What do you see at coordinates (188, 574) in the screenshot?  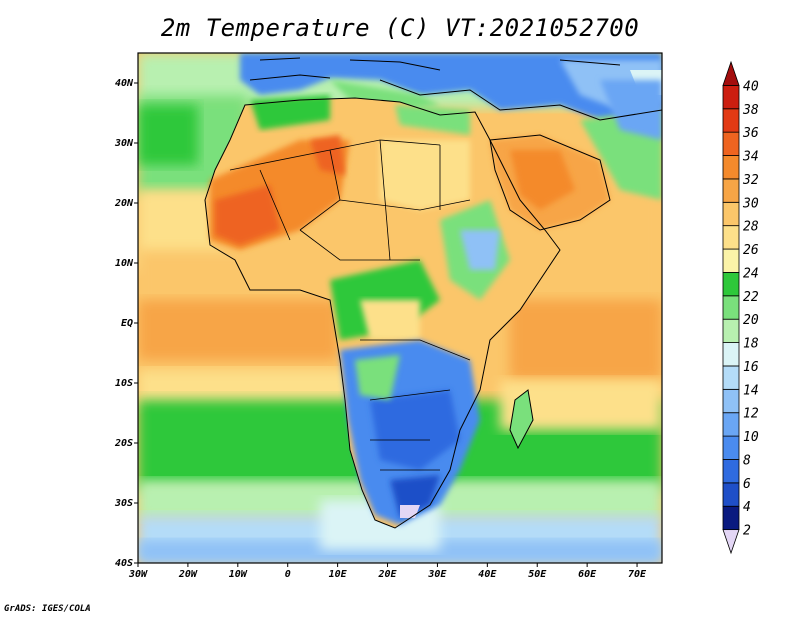 I see `x-tick-label: 20W` at bounding box center [188, 574].